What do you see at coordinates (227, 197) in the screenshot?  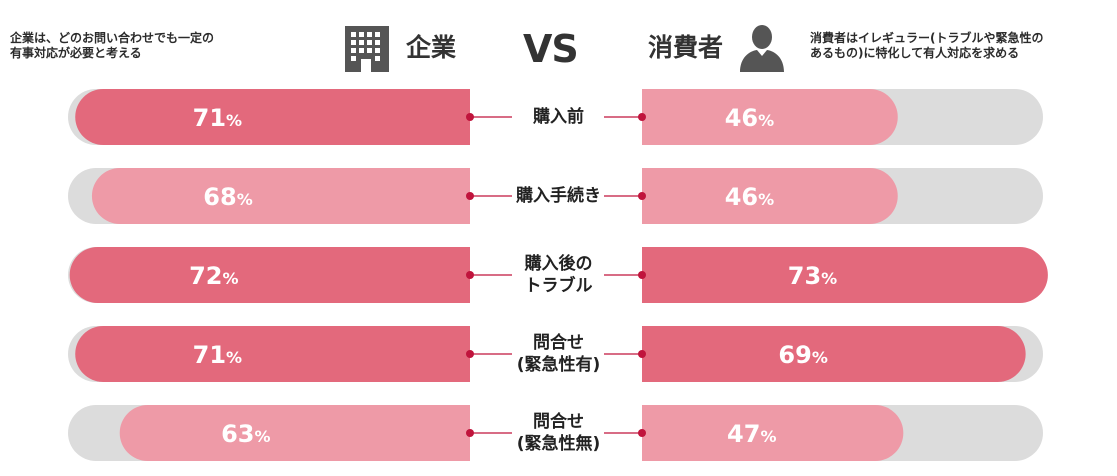 I see `company-value-label: 68%` at bounding box center [227, 197].